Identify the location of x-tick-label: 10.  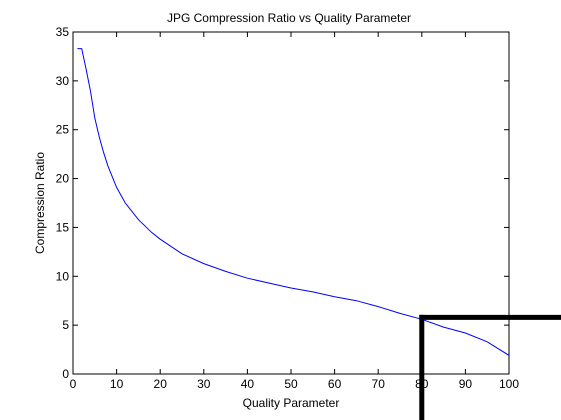
(117, 384).